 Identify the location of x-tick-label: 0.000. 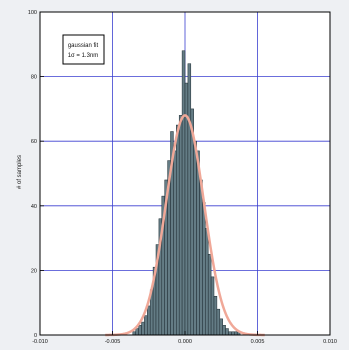
(185, 342).